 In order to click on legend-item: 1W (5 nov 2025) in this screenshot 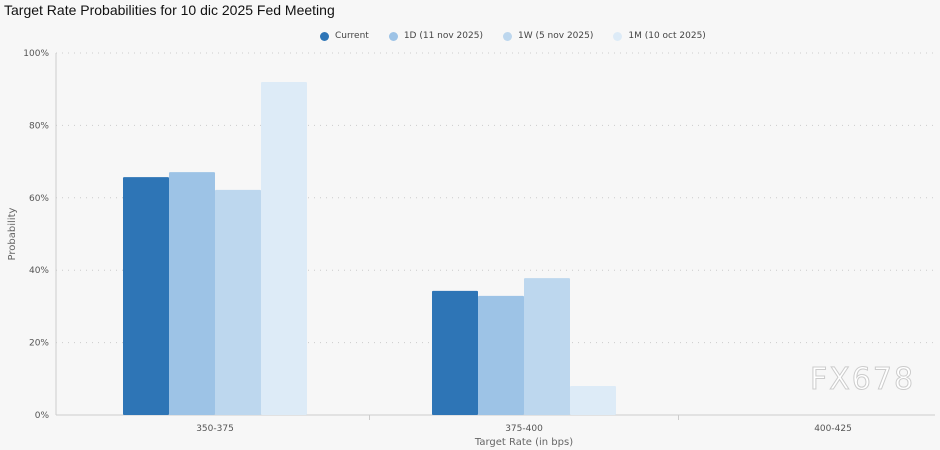, I will do `click(548, 36)`.